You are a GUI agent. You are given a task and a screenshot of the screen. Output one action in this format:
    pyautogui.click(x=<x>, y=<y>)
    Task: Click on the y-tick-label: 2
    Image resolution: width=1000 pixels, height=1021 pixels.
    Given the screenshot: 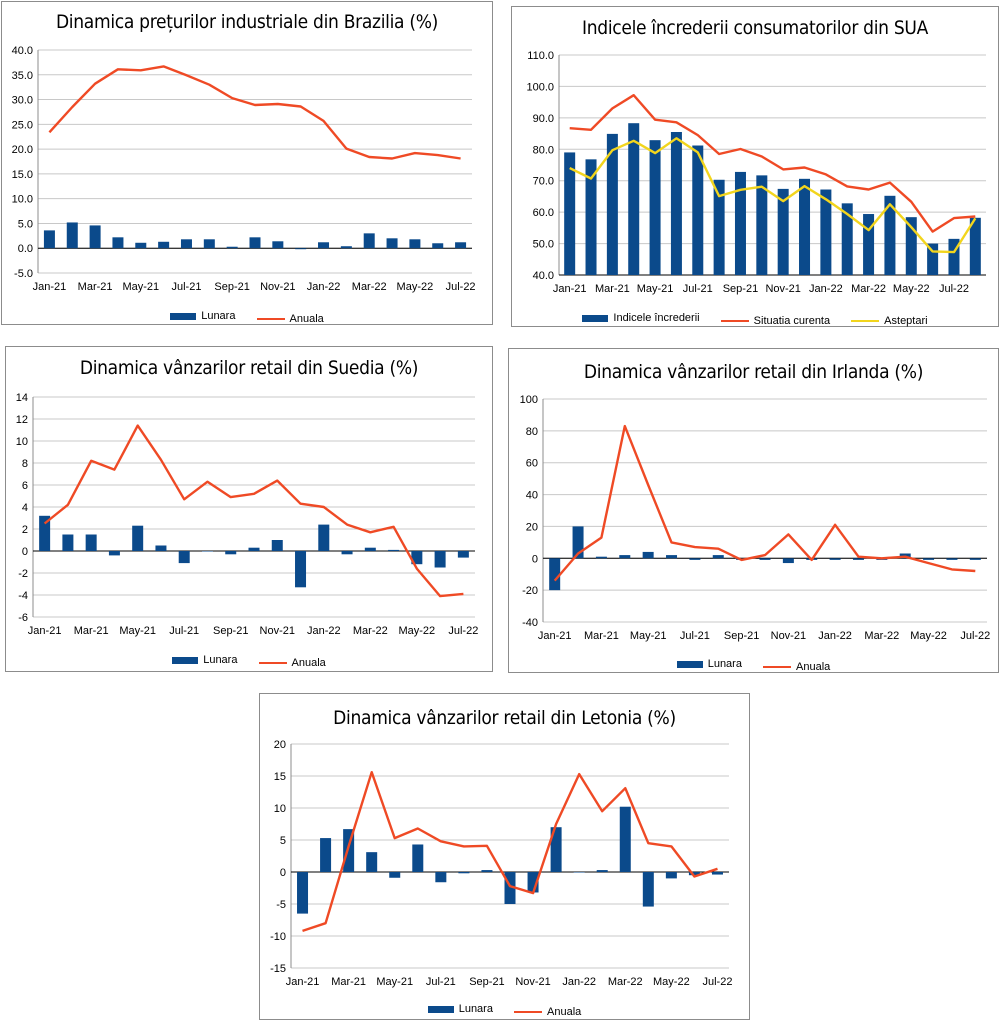 What is the action you would take?
    pyautogui.click(x=25, y=530)
    